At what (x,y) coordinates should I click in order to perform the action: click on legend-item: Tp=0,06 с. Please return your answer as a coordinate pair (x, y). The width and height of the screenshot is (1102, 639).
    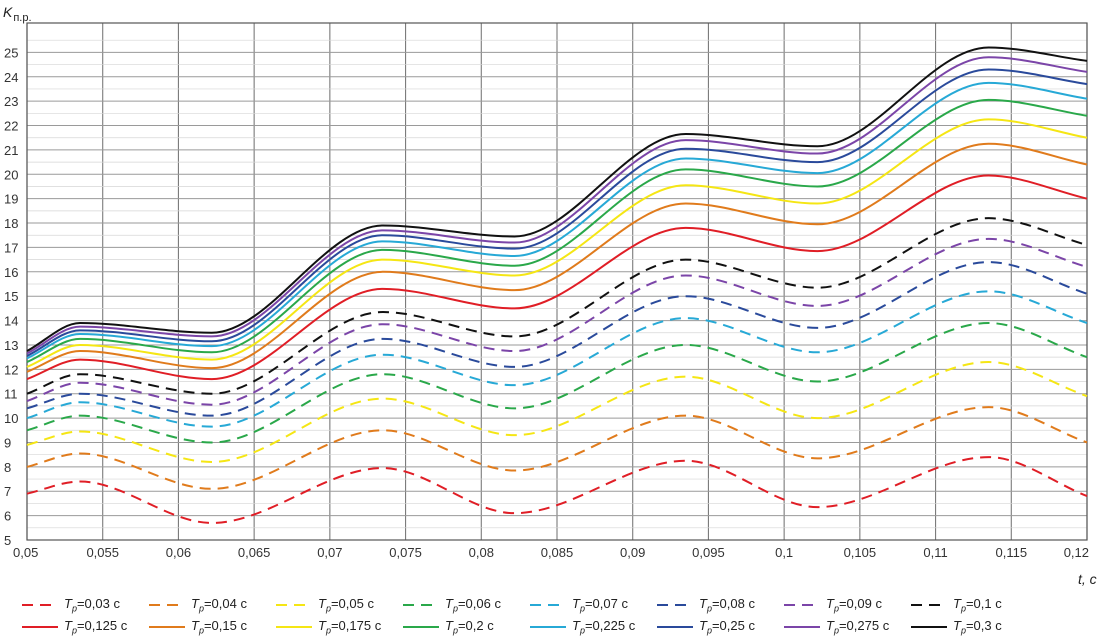
    Looking at the image, I should click on (464, 605).